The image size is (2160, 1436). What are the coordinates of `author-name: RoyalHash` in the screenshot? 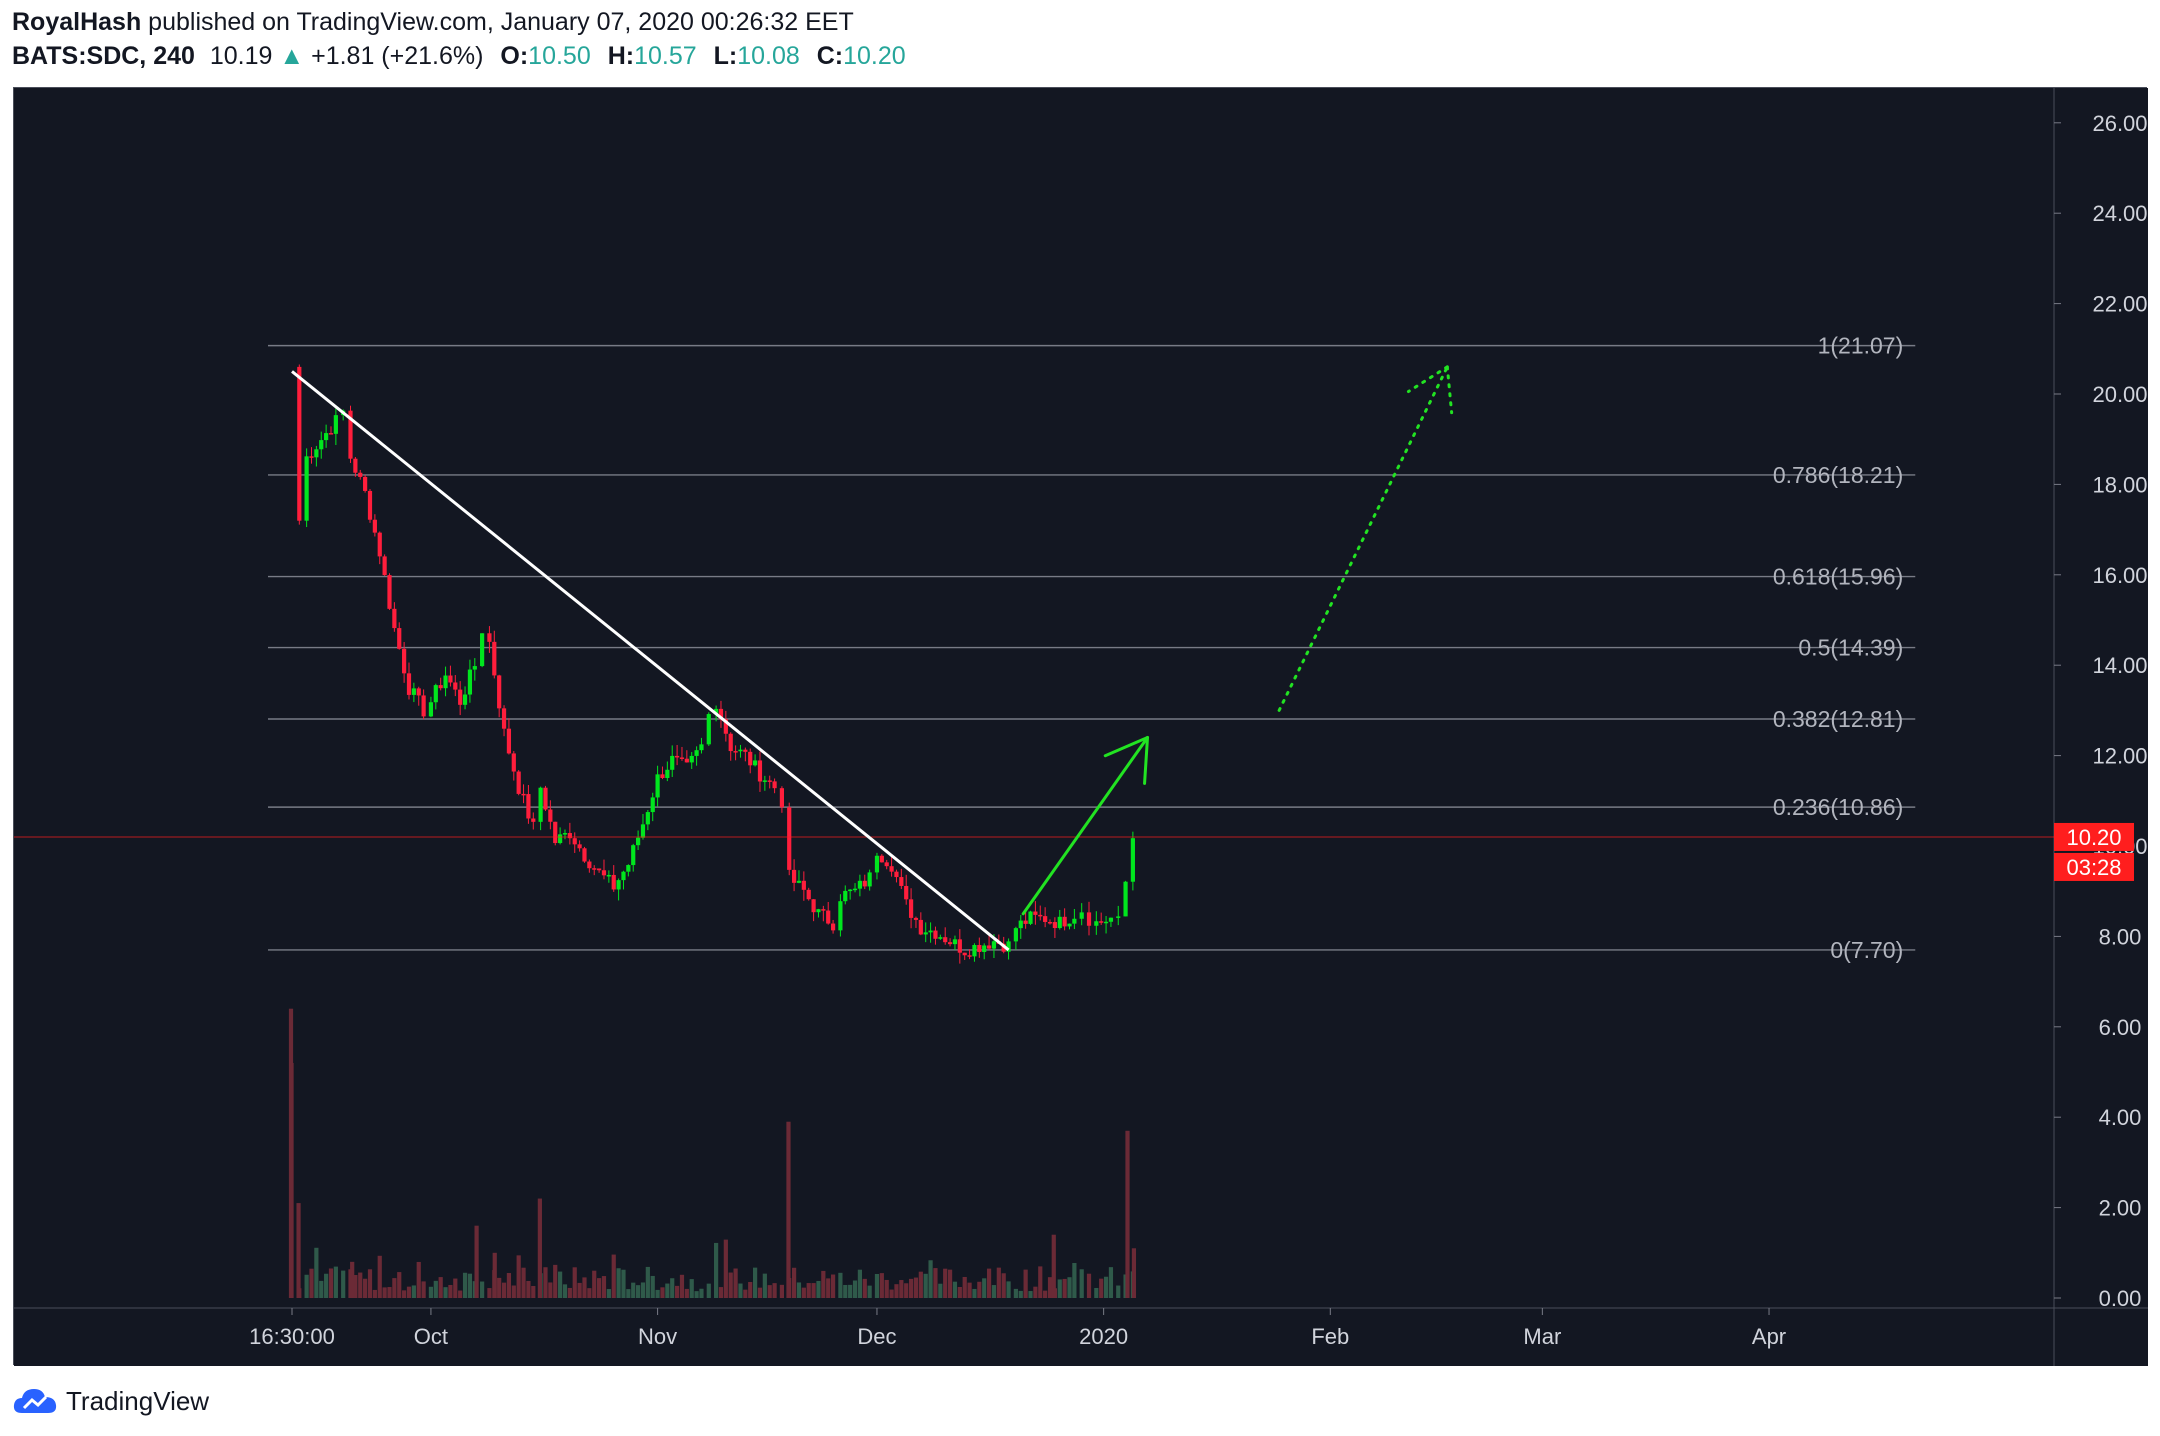 It's located at (77, 22).